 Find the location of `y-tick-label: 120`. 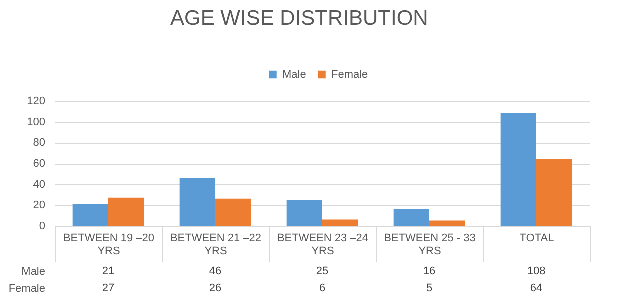

y-tick-label: 120 is located at coordinates (36, 102).